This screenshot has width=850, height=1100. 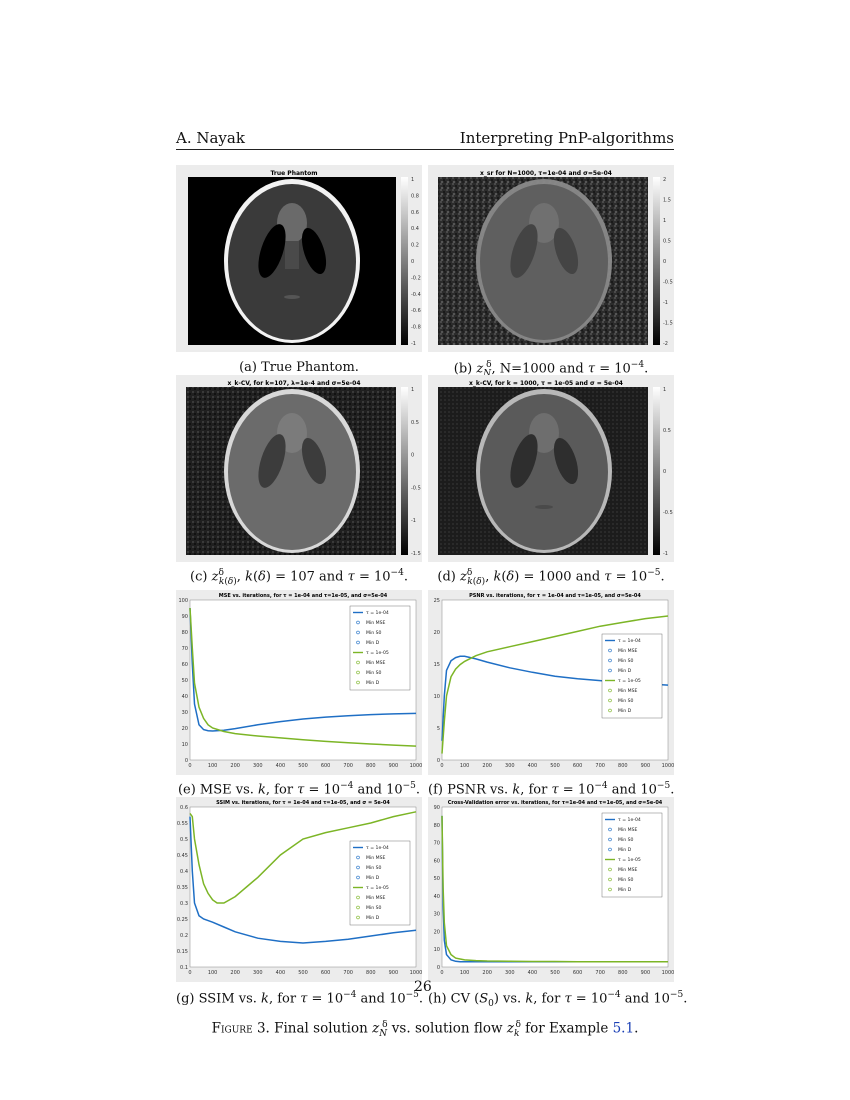 What do you see at coordinates (425, 149) in the screenshot?
I see `header-rule` at bounding box center [425, 149].